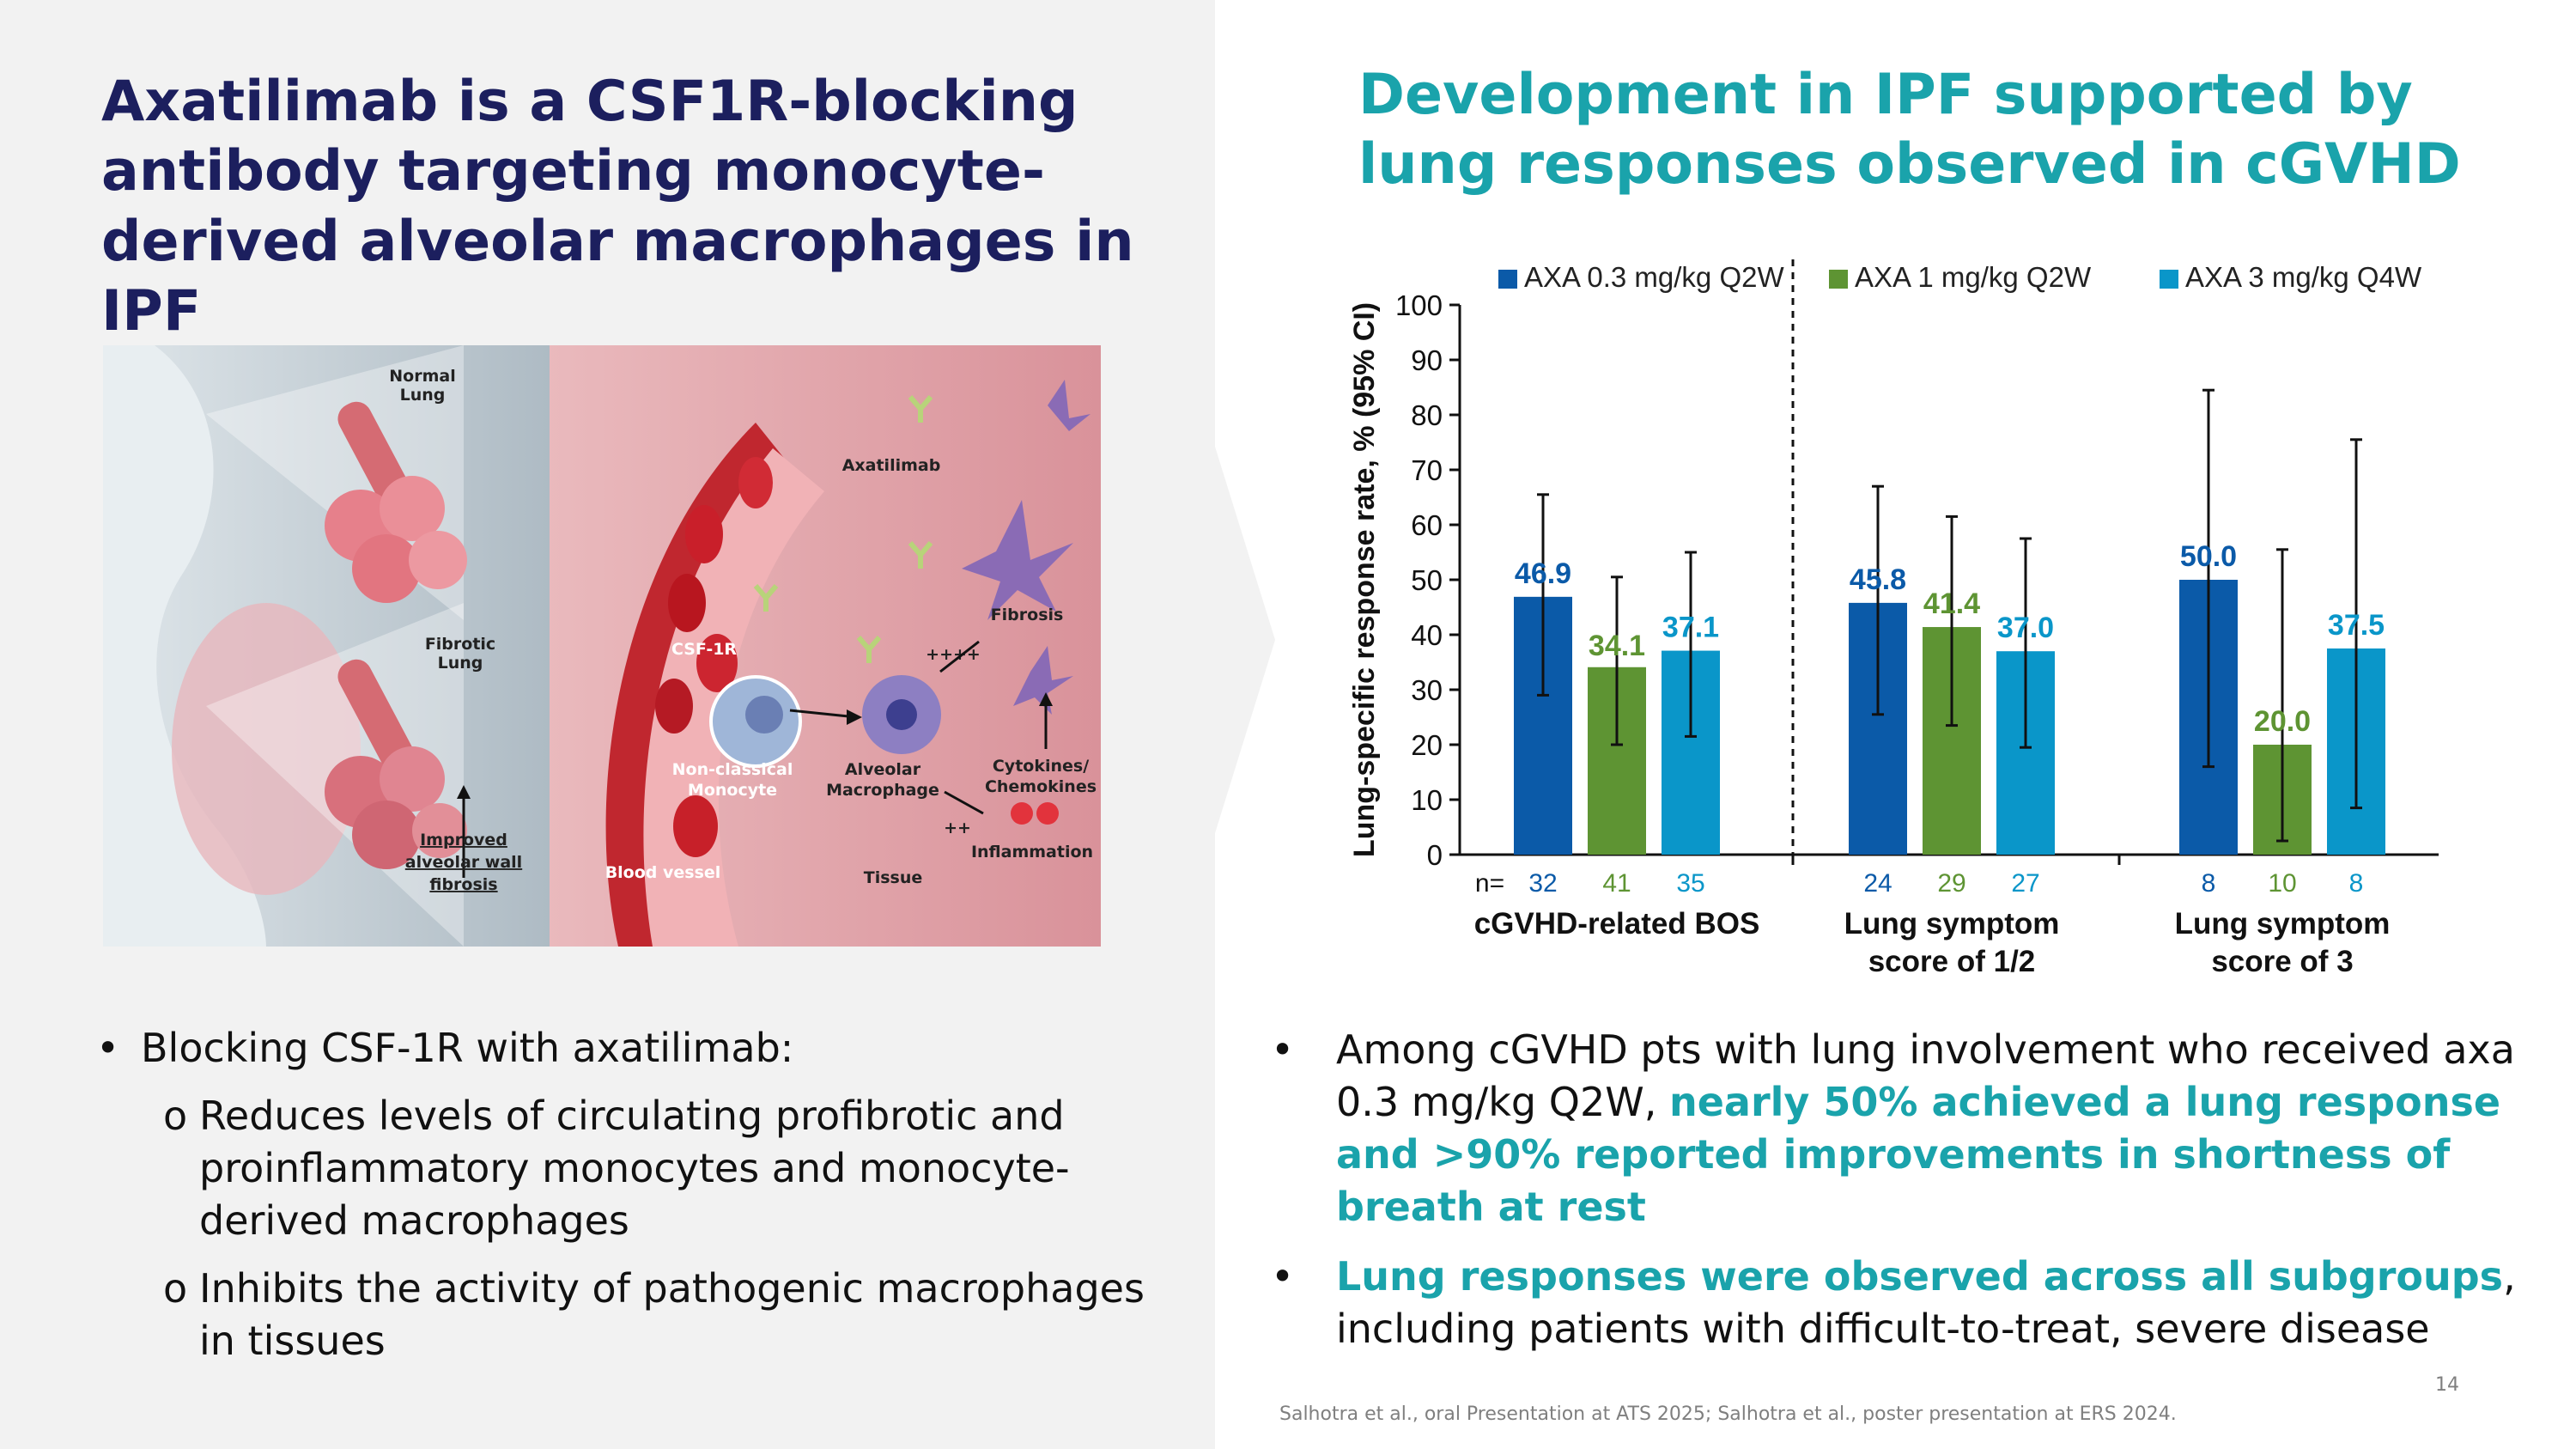 The width and height of the screenshot is (2576, 1449). Describe the element at coordinates (843, 529) in the screenshot. I see `antibody-icons` at that location.